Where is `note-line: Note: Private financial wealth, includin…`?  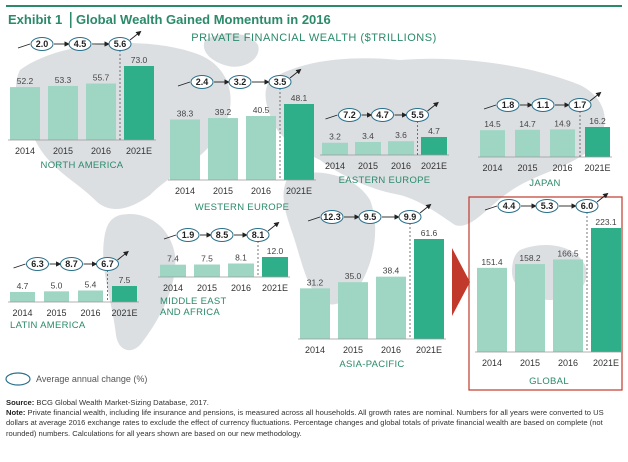 note-line: Note: Private financial wealth, includin… is located at coordinates (314, 423).